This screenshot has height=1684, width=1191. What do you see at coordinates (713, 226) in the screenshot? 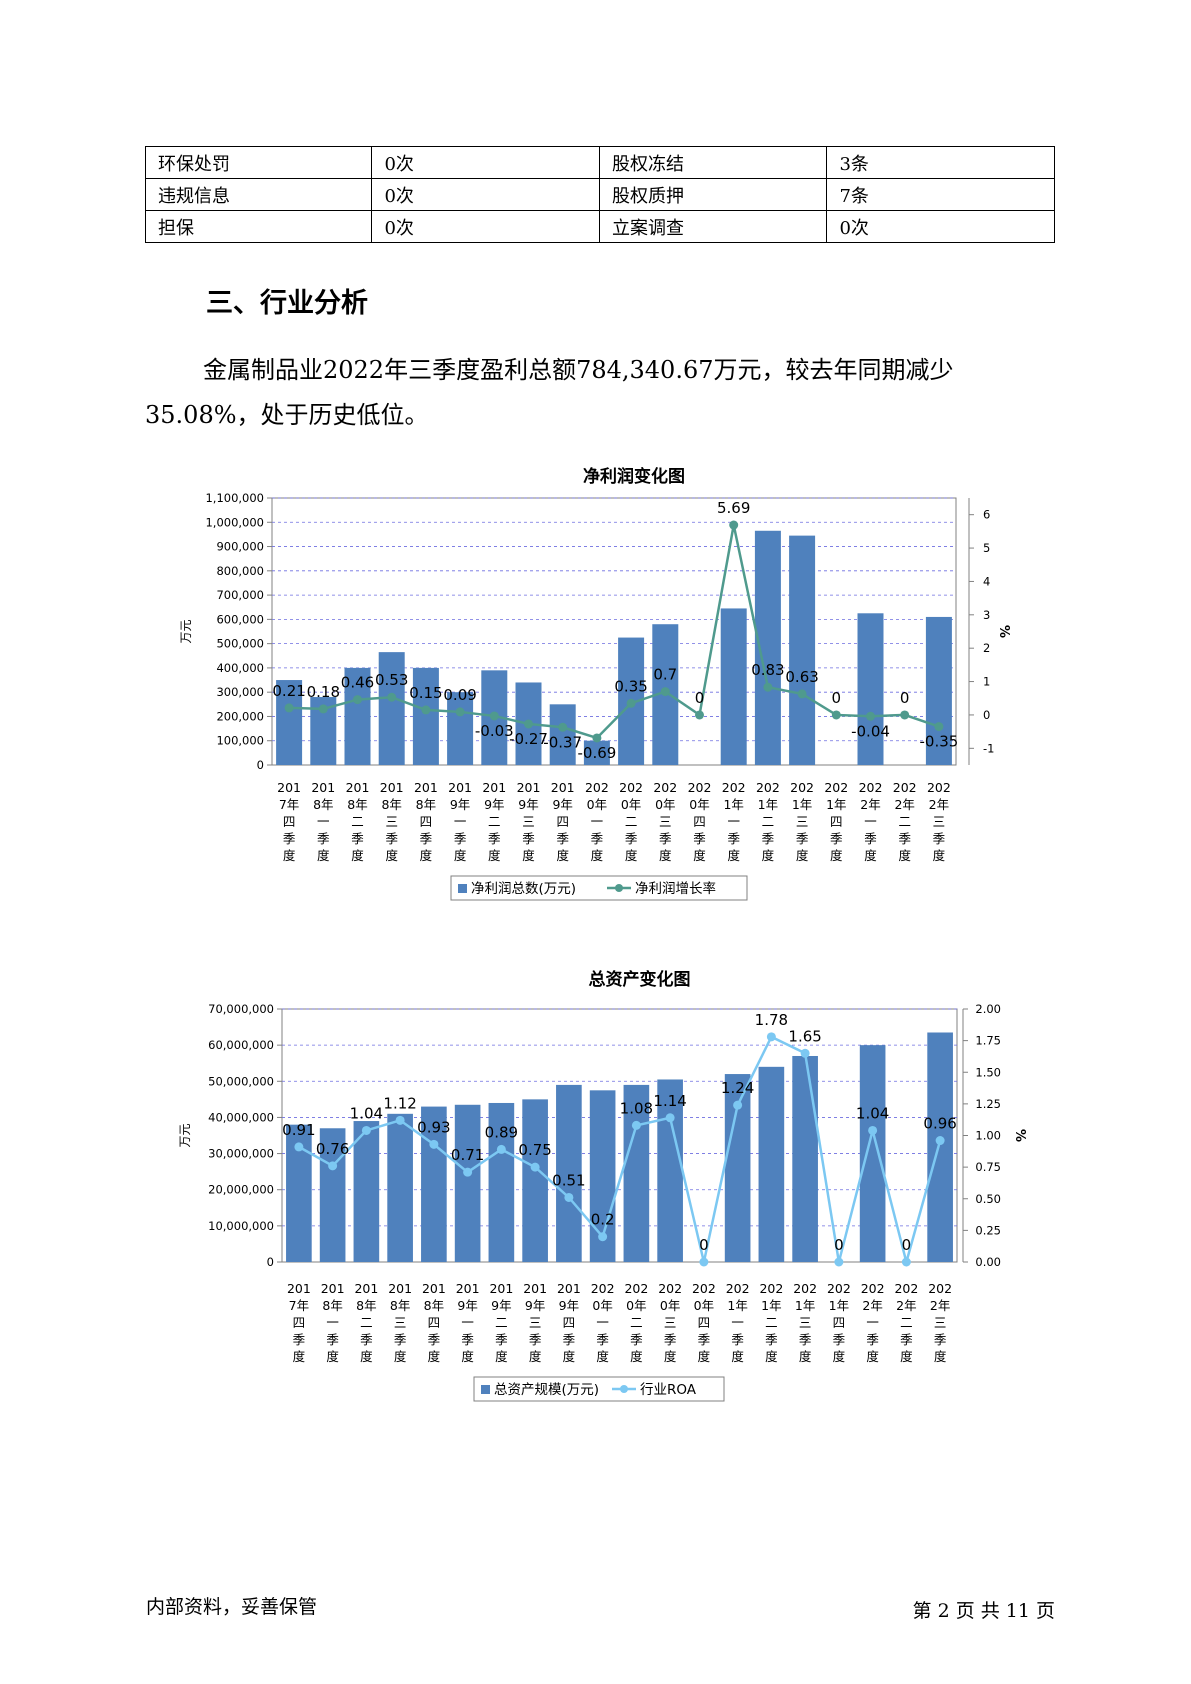
I see `table-cell: 立案调查` at bounding box center [713, 226].